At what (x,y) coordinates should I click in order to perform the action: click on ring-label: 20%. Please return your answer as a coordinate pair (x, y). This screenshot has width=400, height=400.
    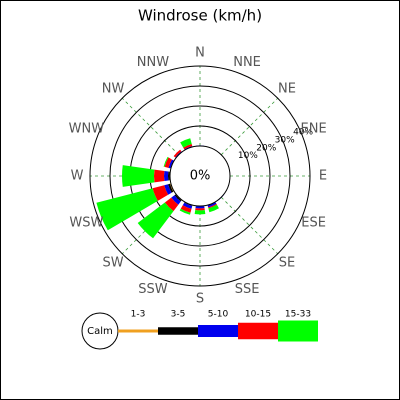
    Looking at the image, I should click on (266, 148).